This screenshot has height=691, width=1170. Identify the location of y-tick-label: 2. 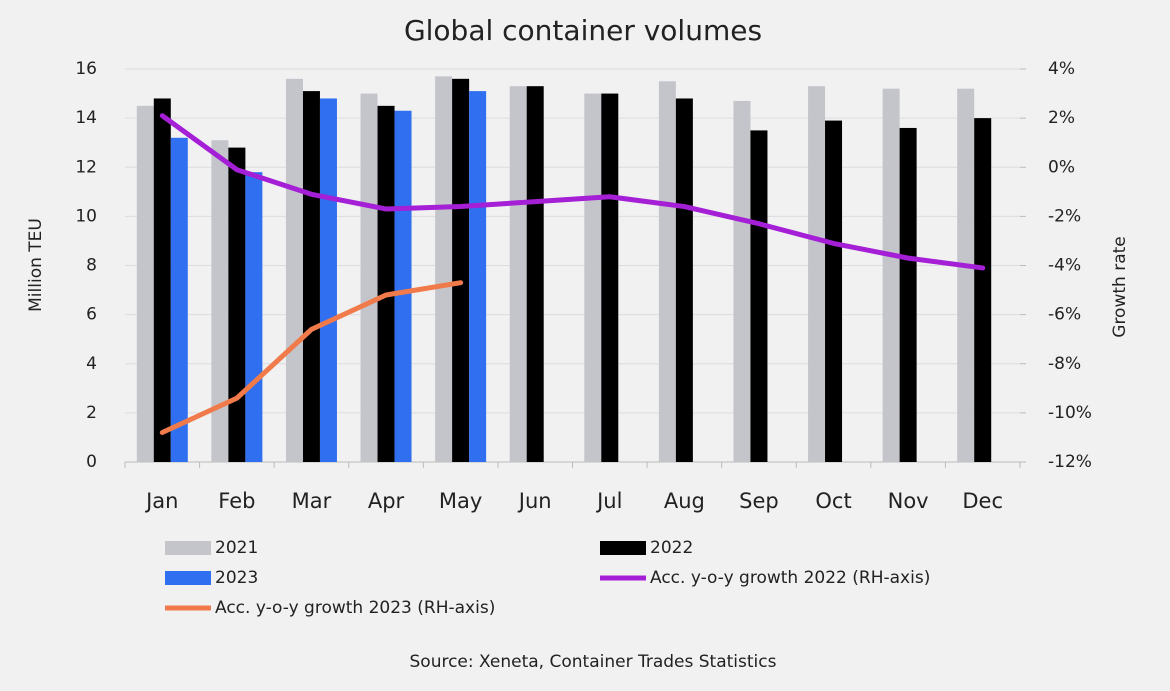
(91, 413).